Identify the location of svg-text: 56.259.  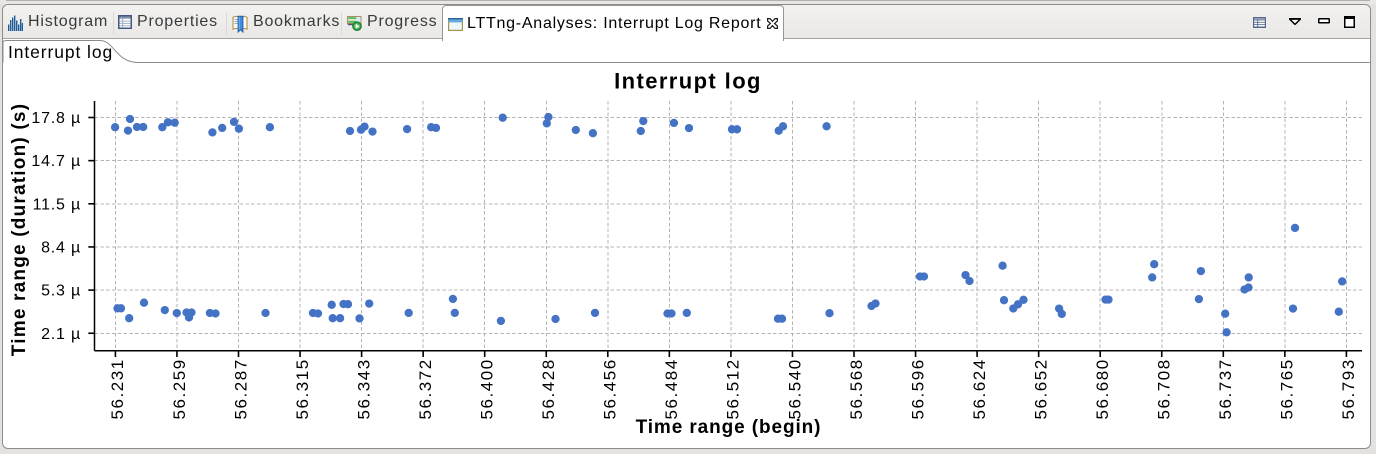
(179, 388).